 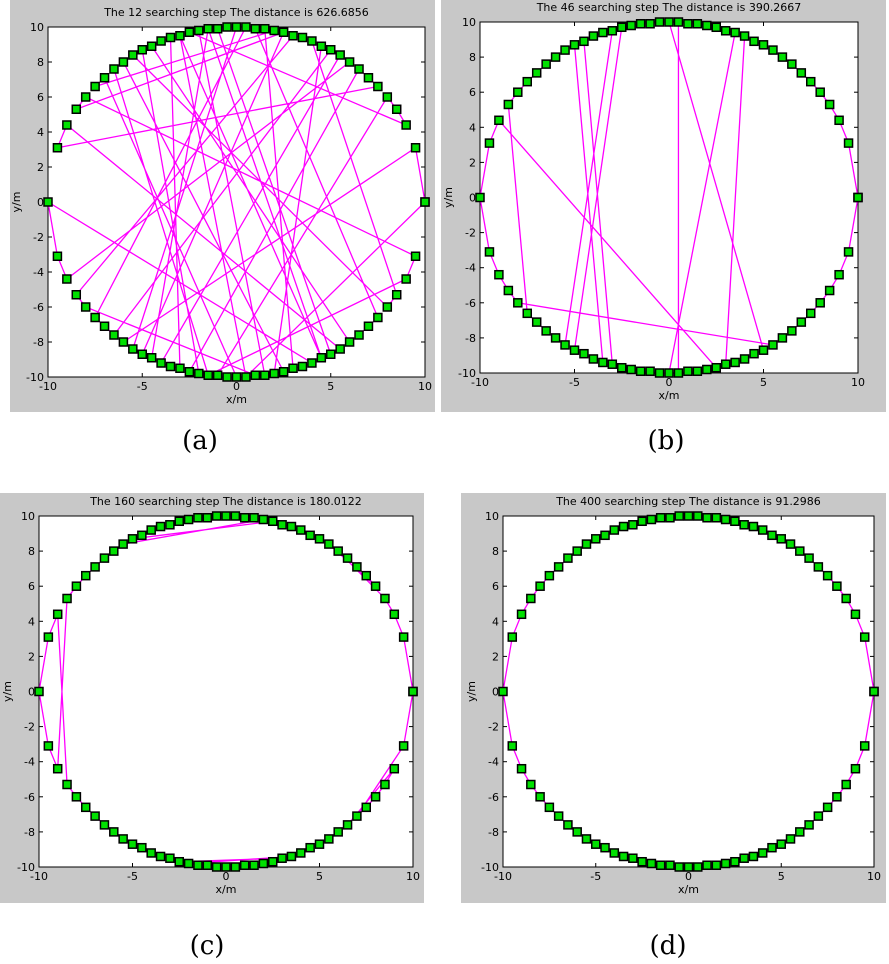 I want to click on y-tick-label: -10, so click(x=490, y=867).